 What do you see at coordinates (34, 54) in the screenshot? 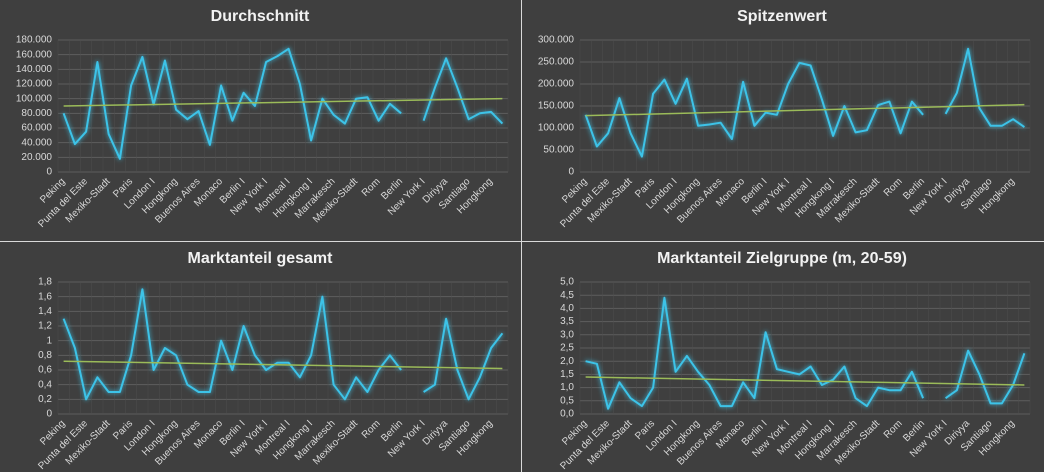
I see `y-tick-label: 160.000` at bounding box center [34, 54].